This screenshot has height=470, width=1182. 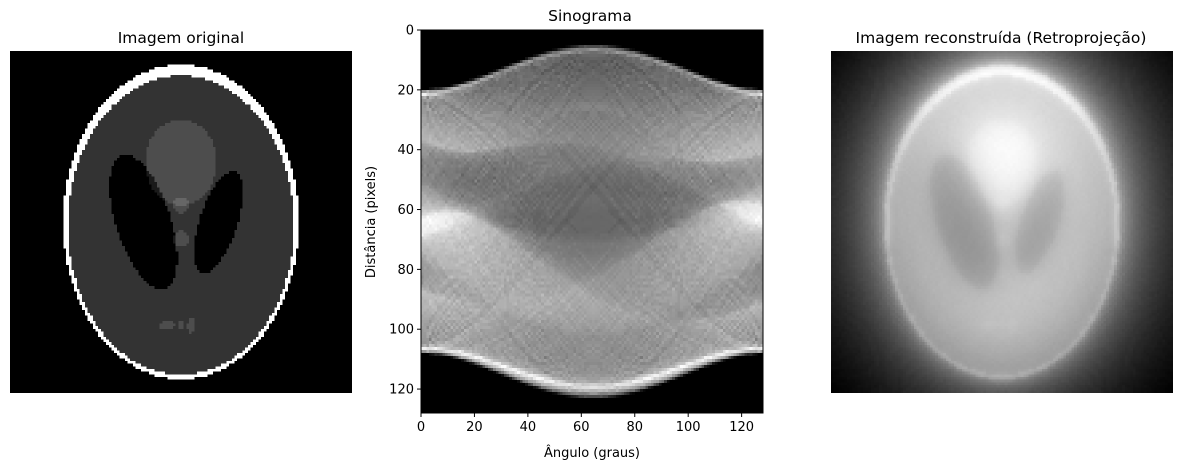 What do you see at coordinates (741, 427) in the screenshot?
I see `x-tick-label: 120` at bounding box center [741, 427].